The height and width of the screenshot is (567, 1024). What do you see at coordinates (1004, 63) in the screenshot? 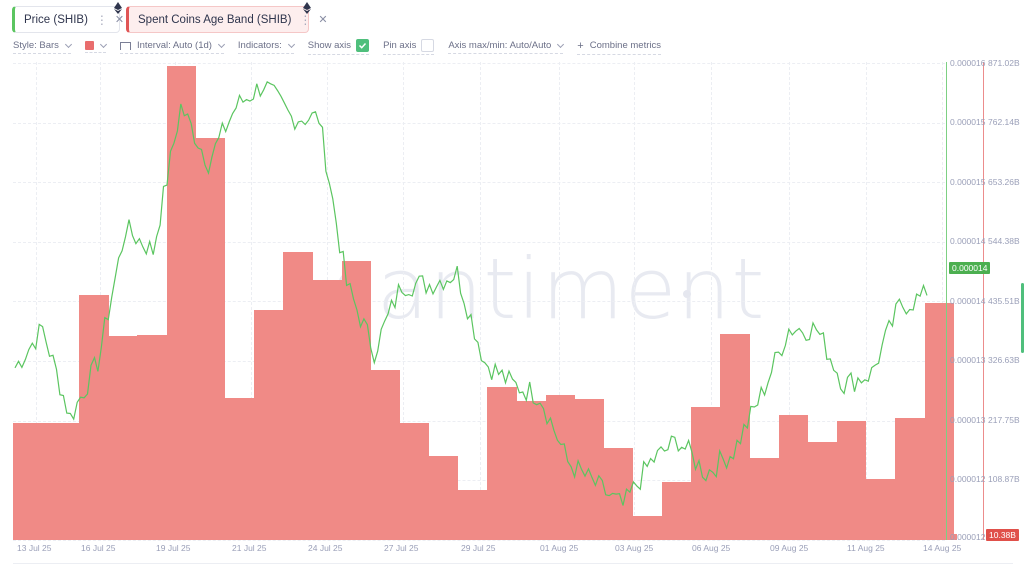
I see `spent-axis-tick: 871.02B` at bounding box center [1004, 63].